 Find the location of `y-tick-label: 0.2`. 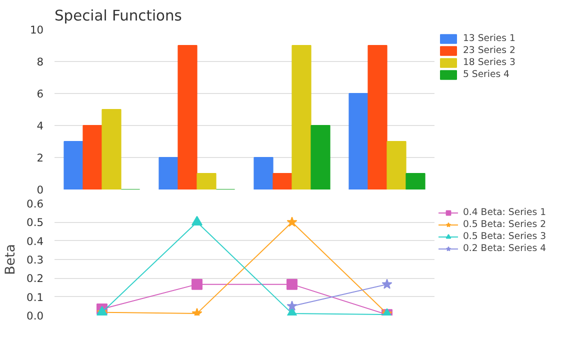

y-tick-label: 0.2 is located at coordinates (35, 279).